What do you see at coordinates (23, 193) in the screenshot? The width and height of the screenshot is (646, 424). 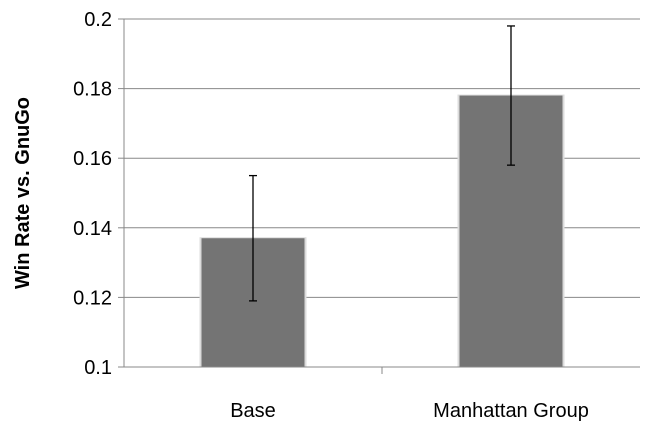 I see `y-axis-title: Win Rate vs. GnuGo` at bounding box center [23, 193].